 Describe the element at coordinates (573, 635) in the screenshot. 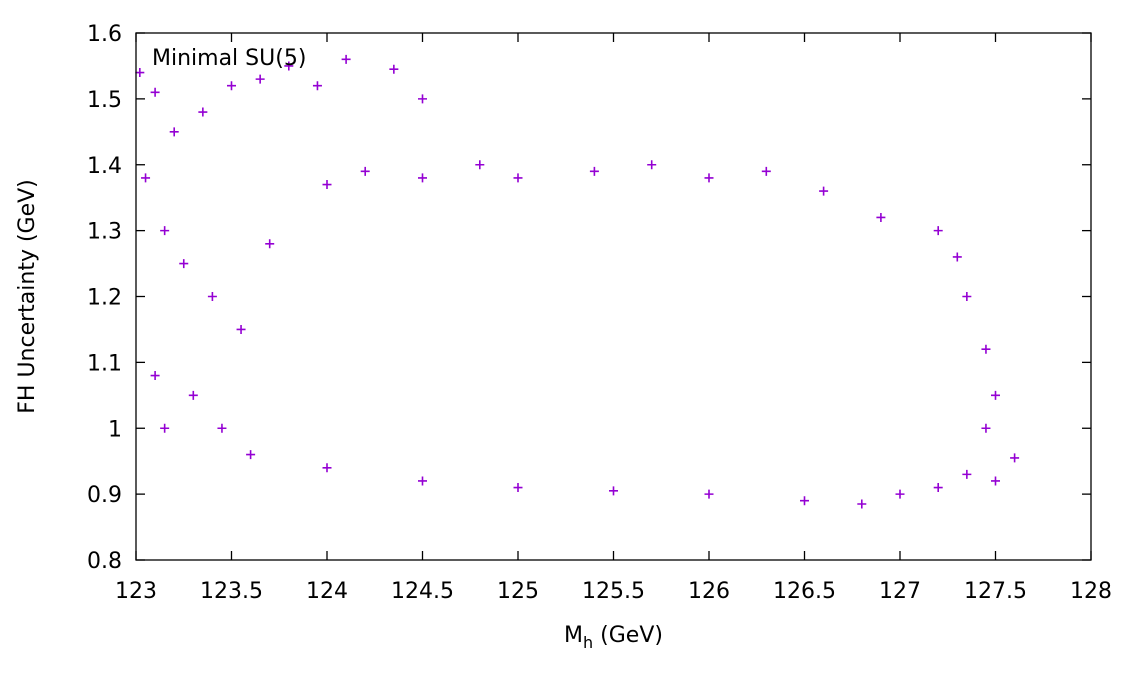

I see `x-axis-label-main: M` at that location.